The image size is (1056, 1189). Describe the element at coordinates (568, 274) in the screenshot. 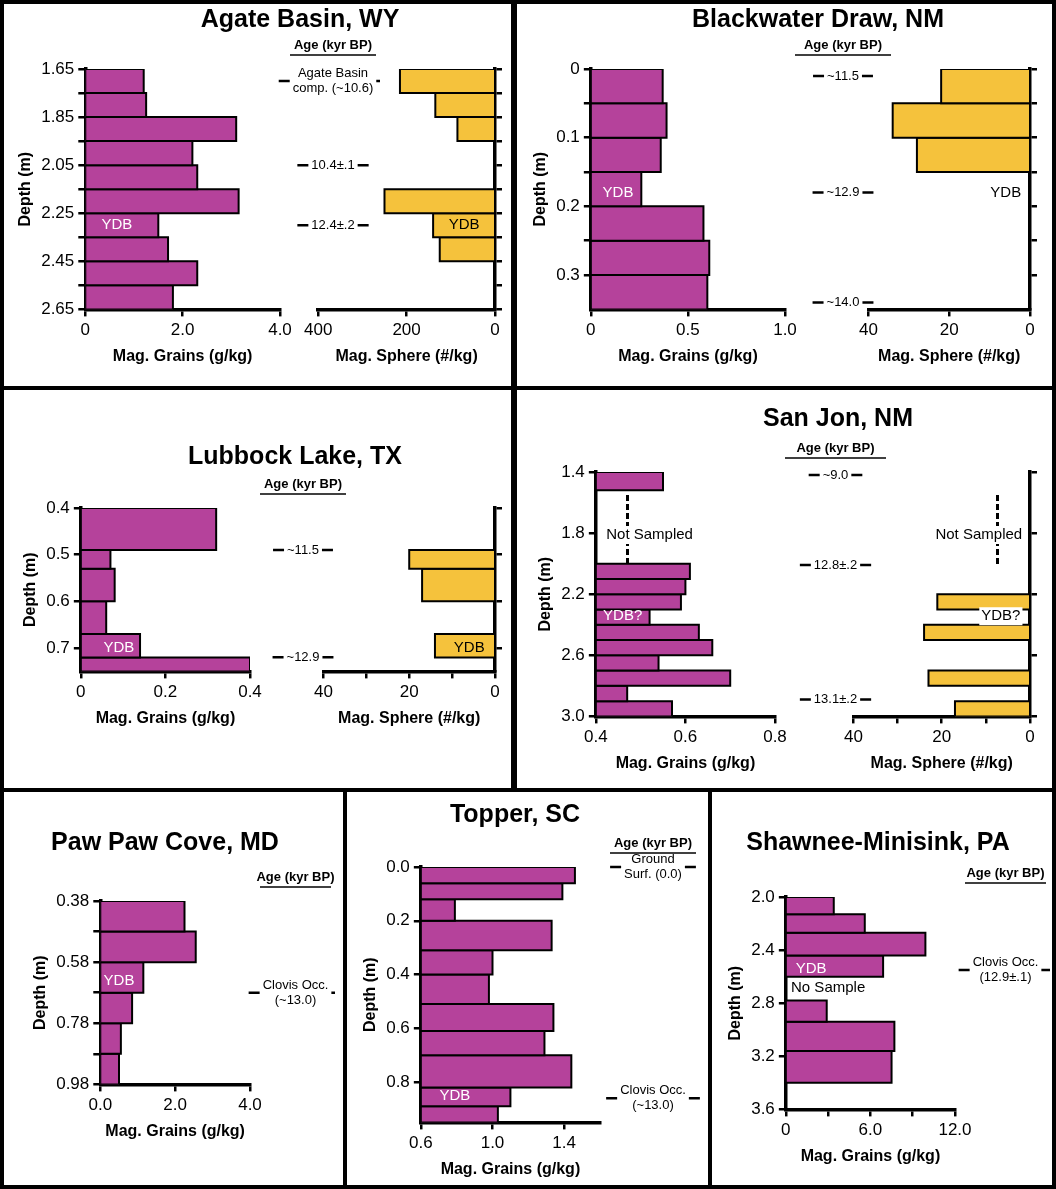

I see `y-tick-label: 0.3` at that location.